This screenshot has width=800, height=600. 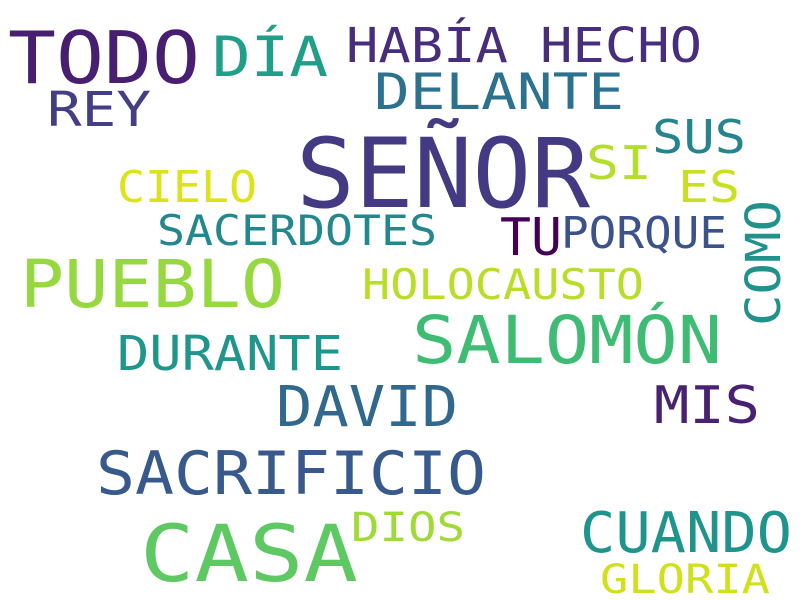 What do you see at coordinates (709, 187) in the screenshot?
I see `word-es: ES` at bounding box center [709, 187].